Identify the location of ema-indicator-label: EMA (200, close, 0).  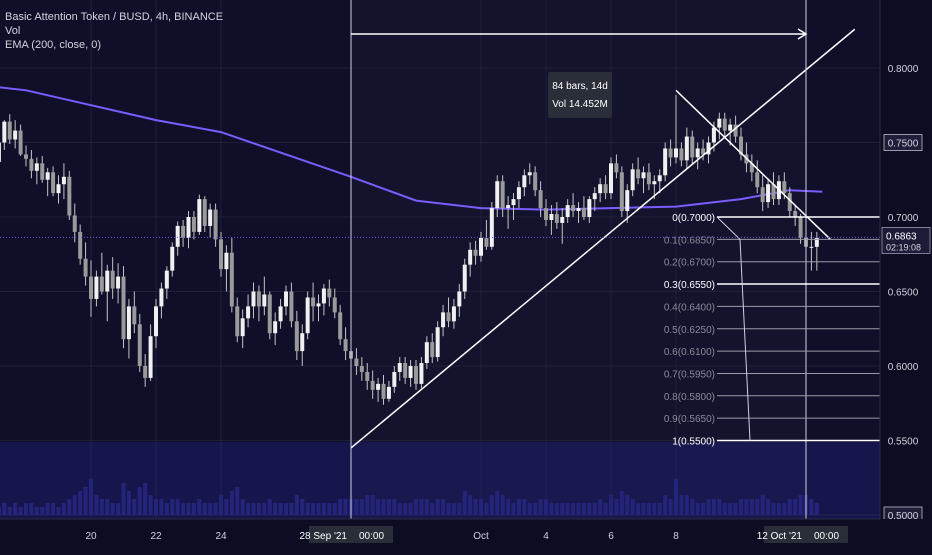
(53, 45).